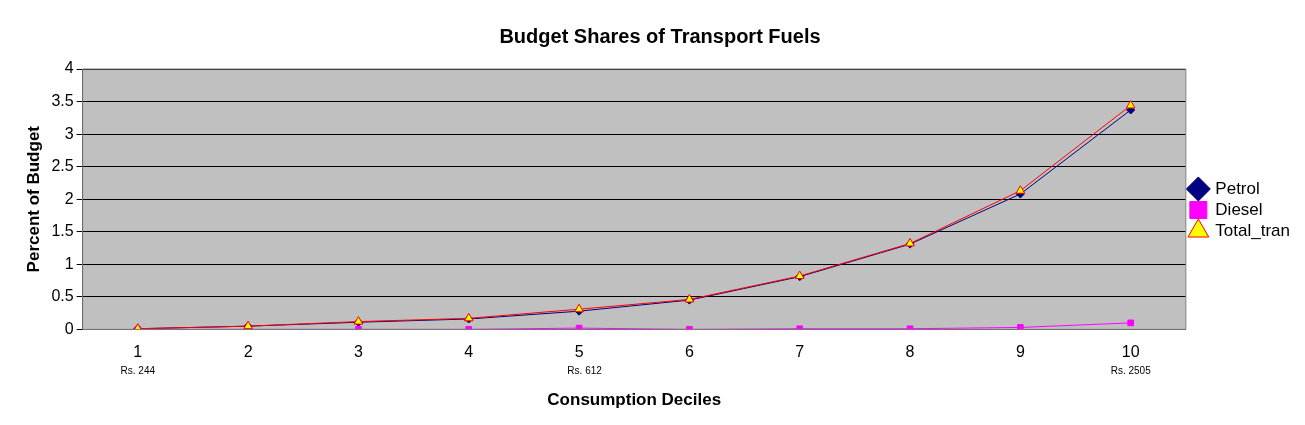 This screenshot has width=1305, height=425. What do you see at coordinates (910, 352) in the screenshot?
I see `x-tick-label: 8` at bounding box center [910, 352].